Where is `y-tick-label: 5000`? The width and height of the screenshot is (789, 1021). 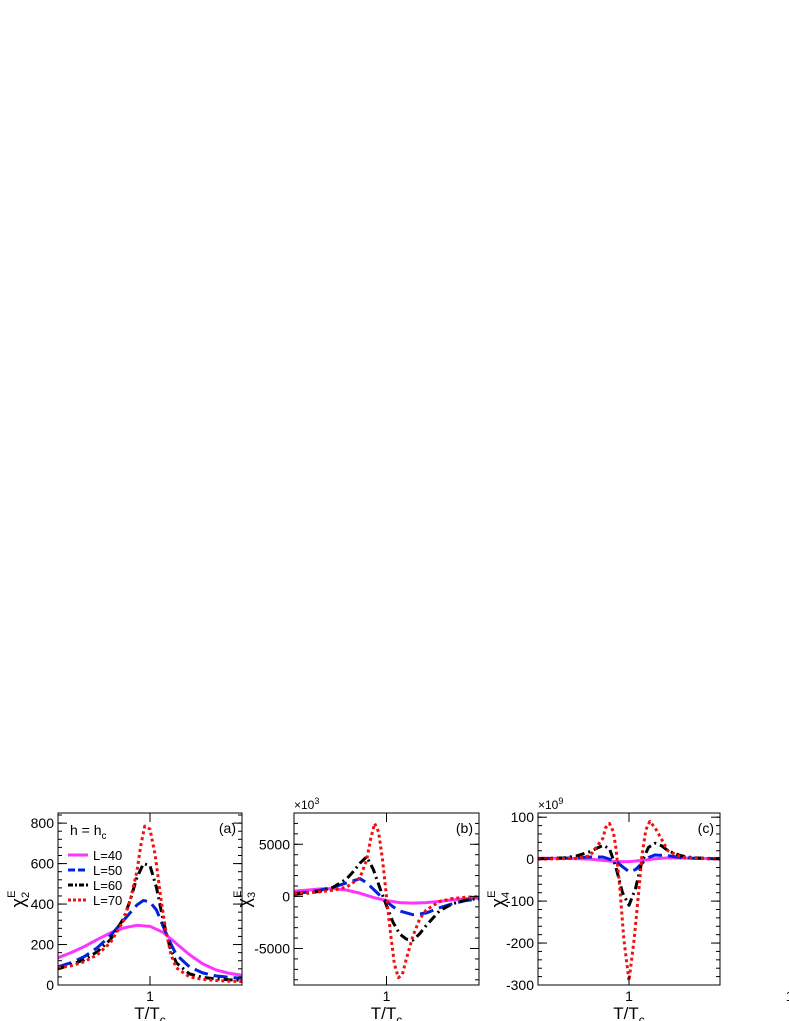
y-tick-label: 5000 is located at coordinates (274, 844).